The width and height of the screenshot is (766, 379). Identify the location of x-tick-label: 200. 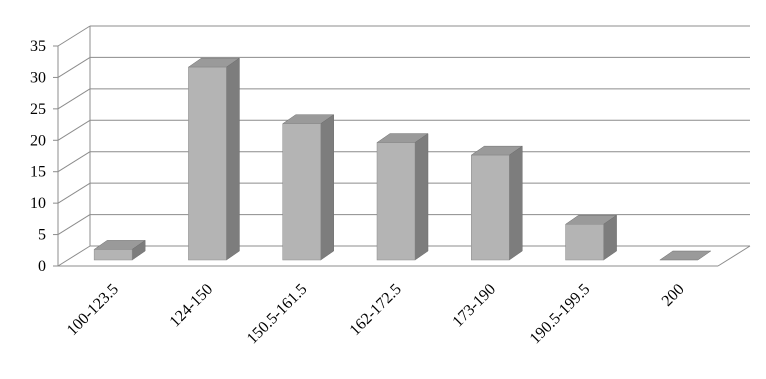
(673, 295).